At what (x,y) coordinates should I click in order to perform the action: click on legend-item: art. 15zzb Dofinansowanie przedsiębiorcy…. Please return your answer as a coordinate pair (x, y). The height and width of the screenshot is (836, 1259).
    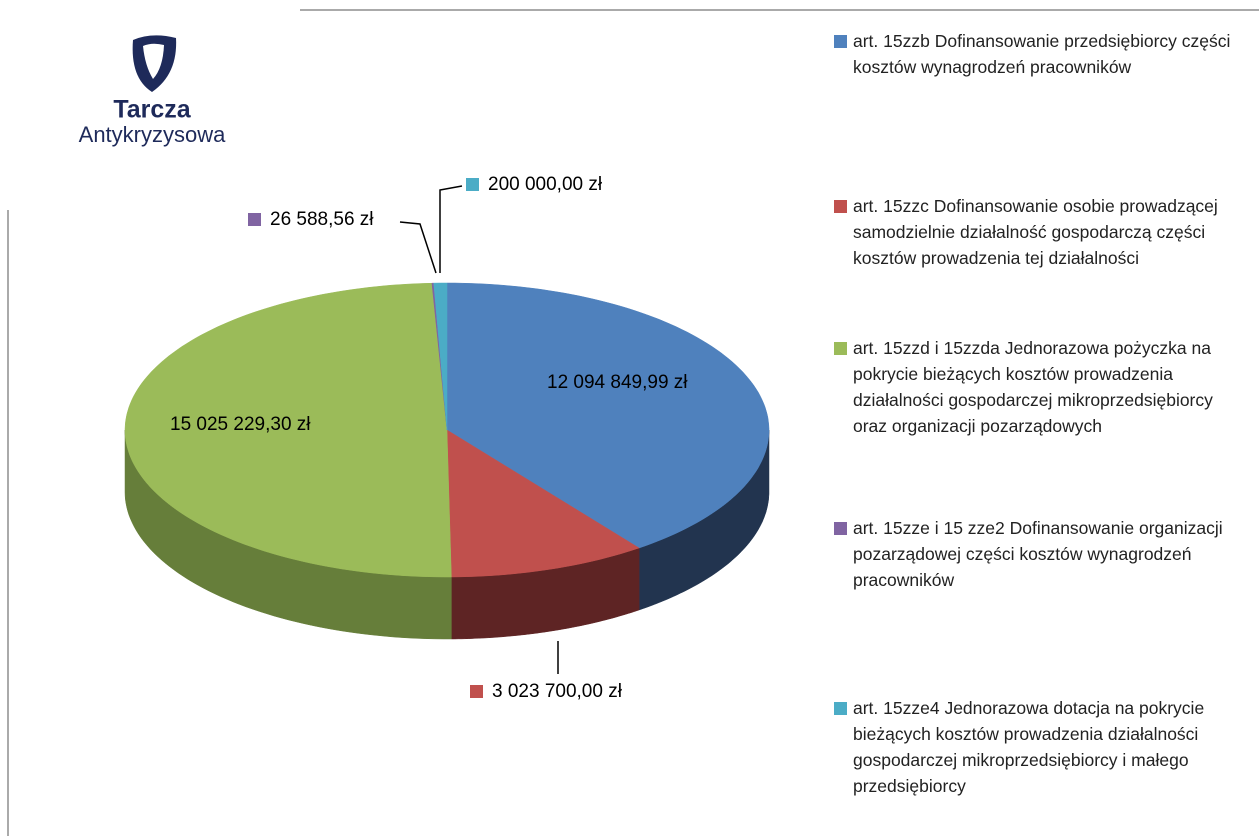
    Looking at the image, I should click on (1039, 54).